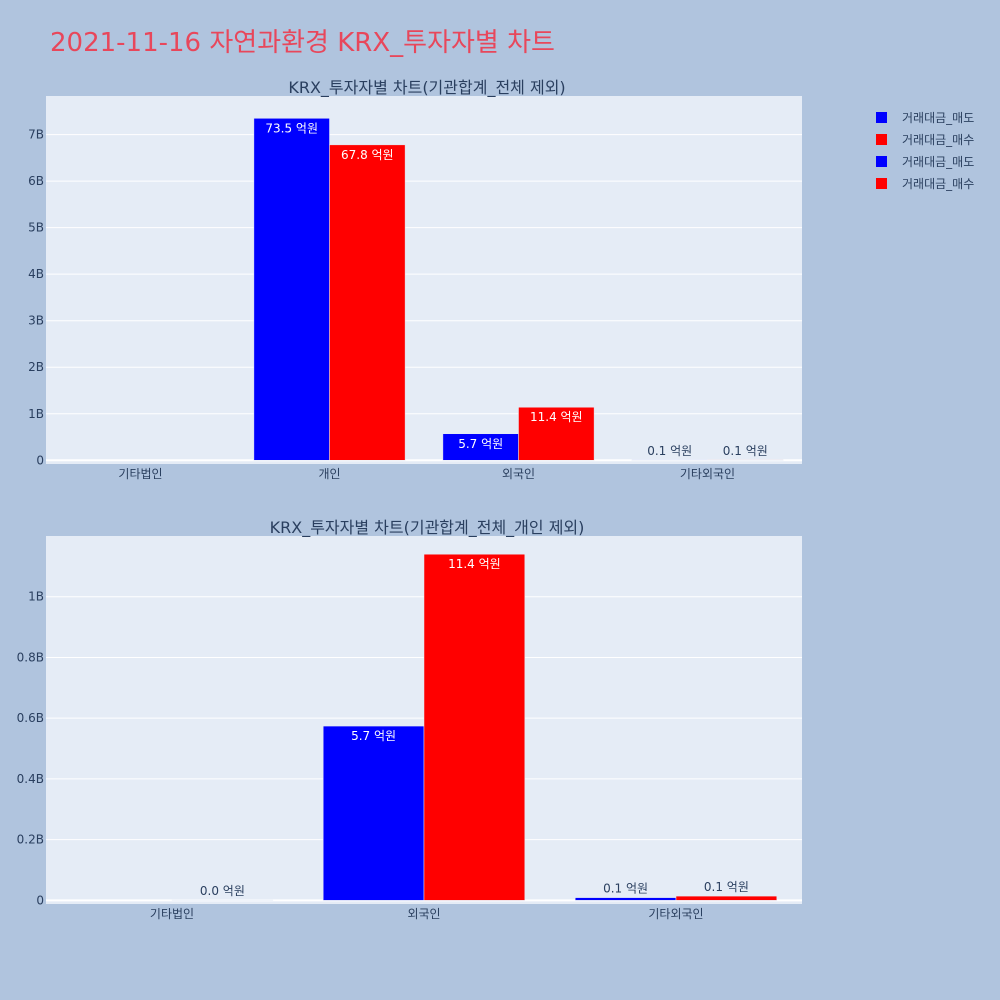 The width and height of the screenshot is (1000, 1000). I want to click on y-tick-label: 5B, so click(36, 228).